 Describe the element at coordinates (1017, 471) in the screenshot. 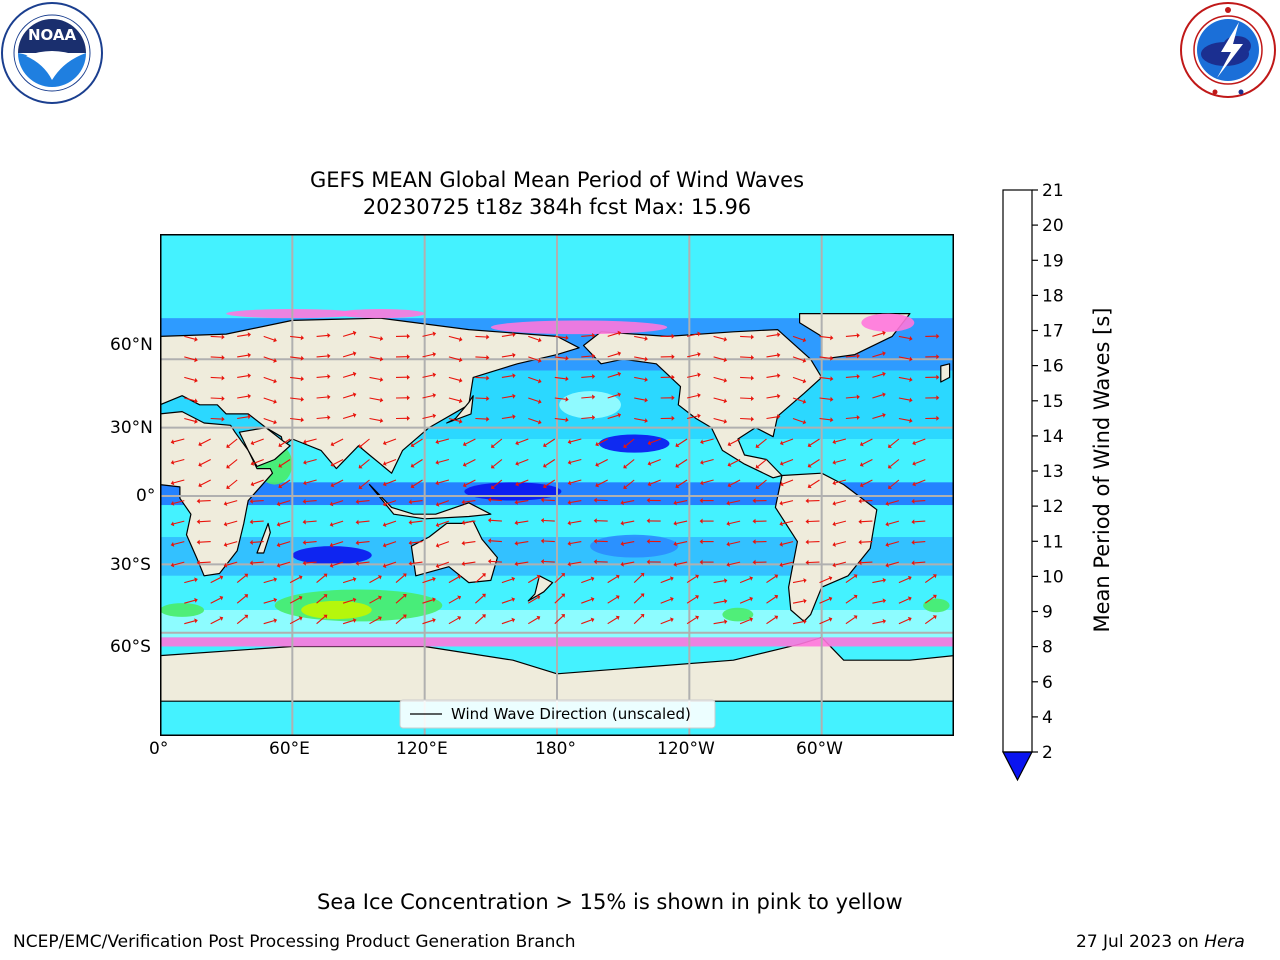

I see `colorbar-frame` at that location.